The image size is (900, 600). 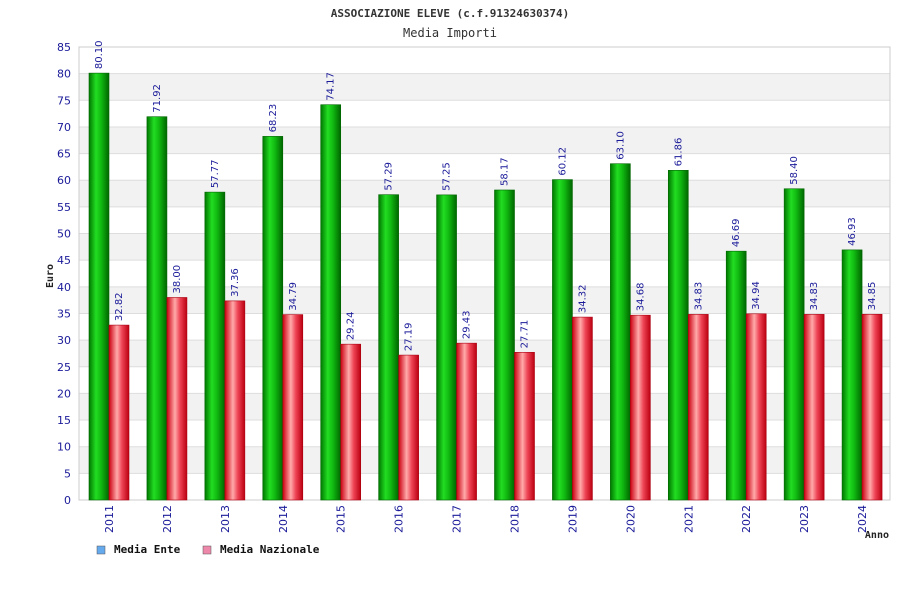 What do you see at coordinates (736, 233) in the screenshot?
I see `data-label: 46.69` at bounding box center [736, 233].